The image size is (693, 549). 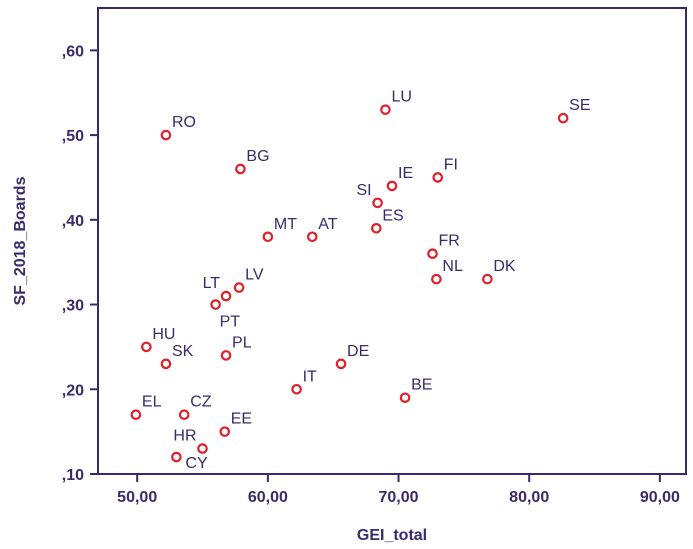 I want to click on point-label-it: IT, so click(x=310, y=376).